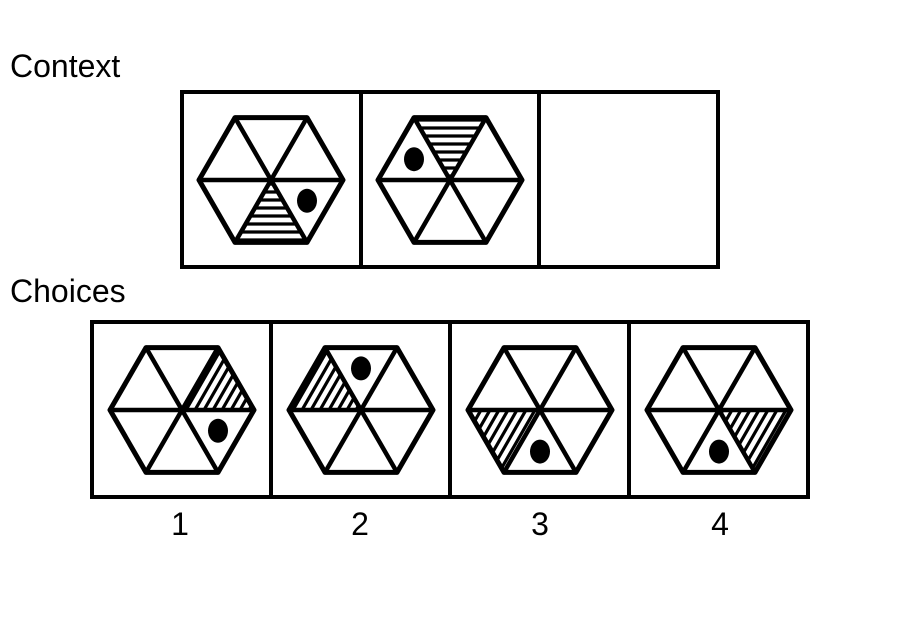 This screenshot has height=640, width=900. Describe the element at coordinates (720, 524) in the screenshot. I see `choice-number-4: 4` at that location.